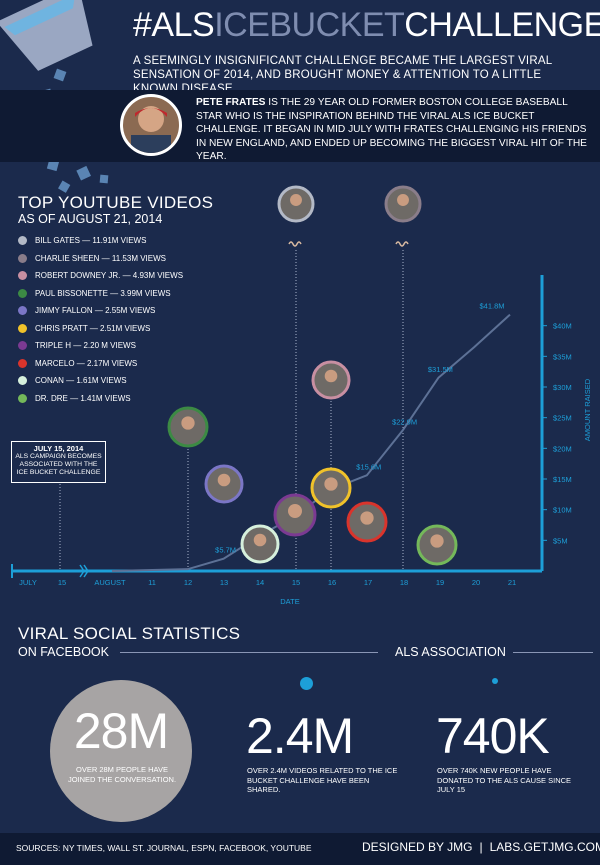  Describe the element at coordinates (121, 731) in the screenshot. I see `stat-value: 28M` at that location.